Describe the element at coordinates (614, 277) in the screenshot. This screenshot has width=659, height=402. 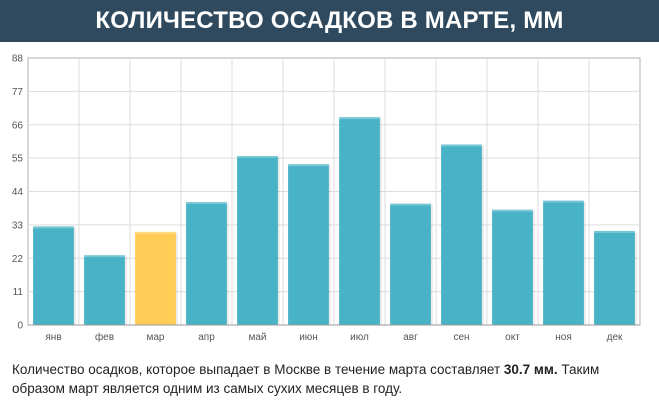
I see `bar-дек` at that location.